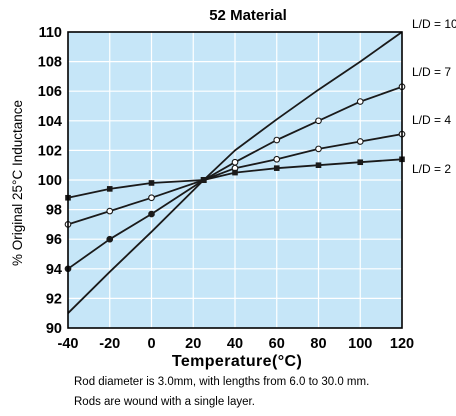 This screenshot has height=416, width=456. What do you see at coordinates (193, 344) in the screenshot?
I see `x-tick-label: 20` at bounding box center [193, 344].